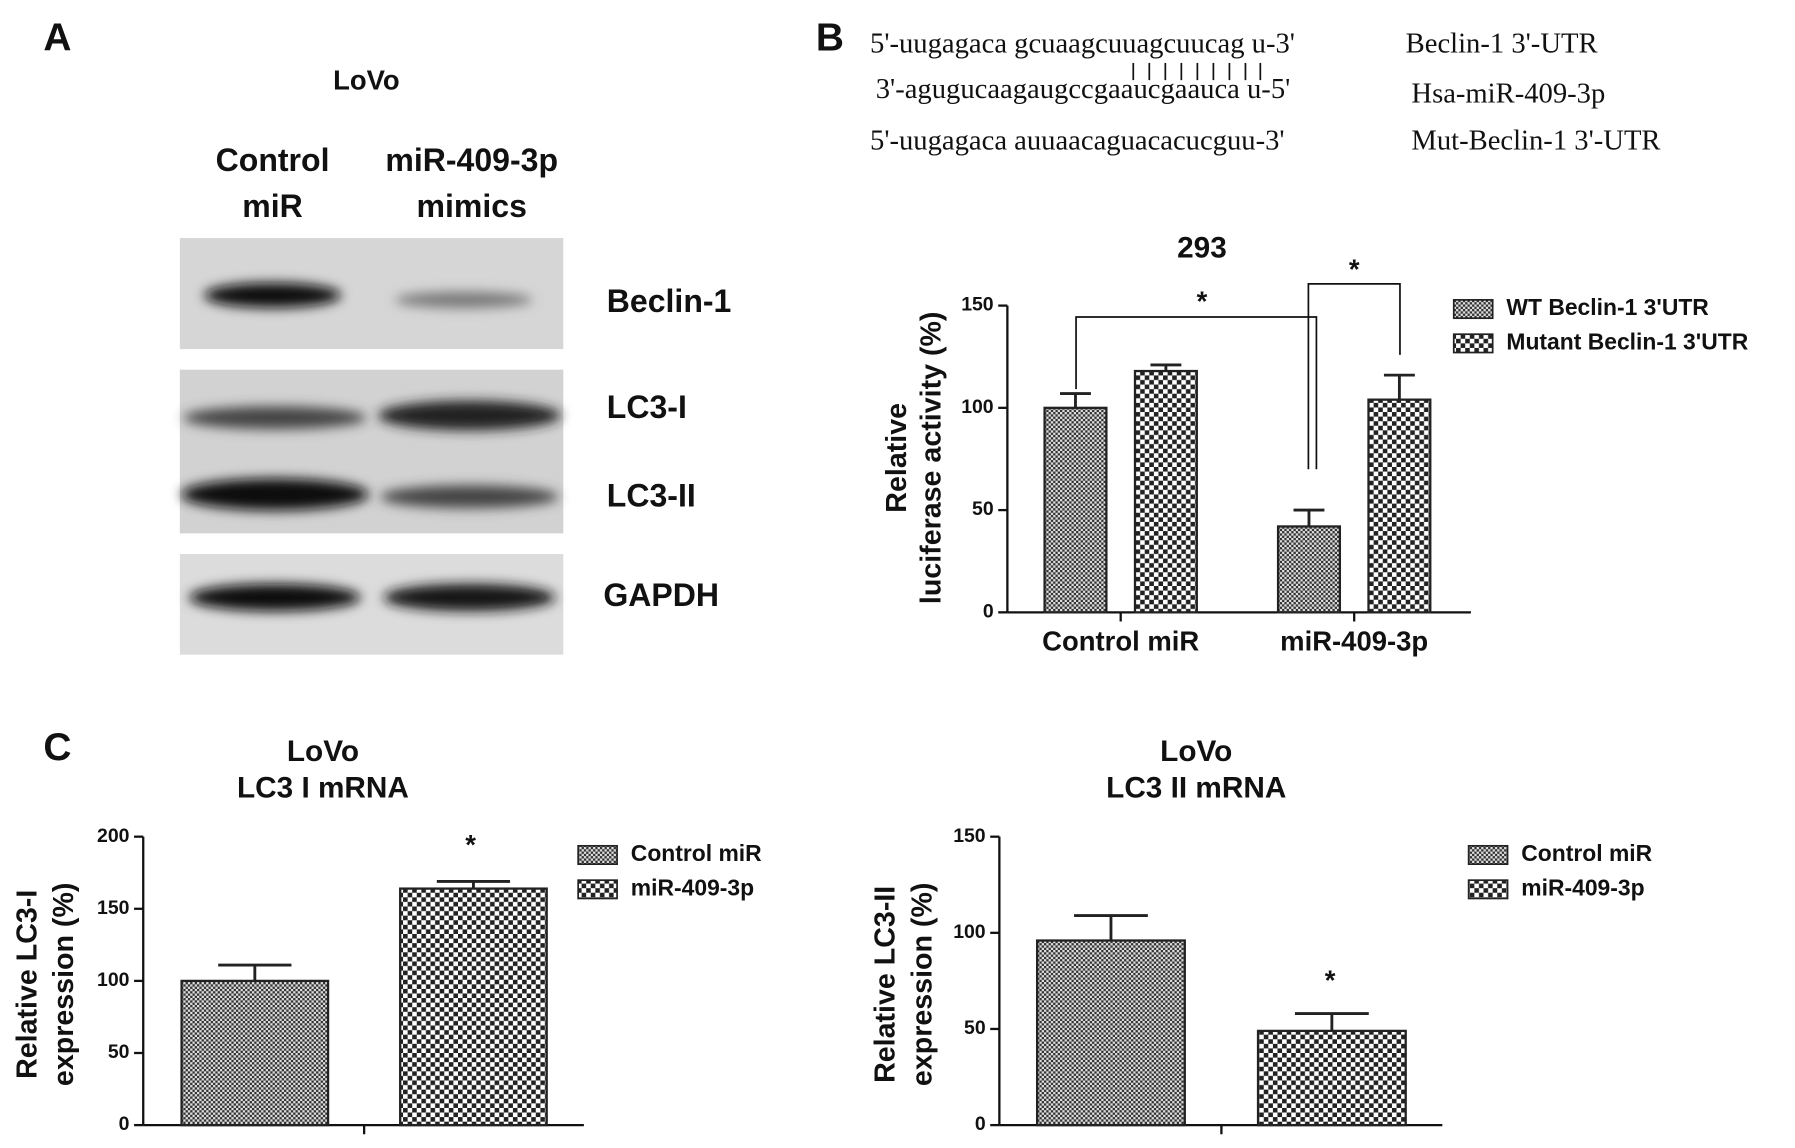  Describe the element at coordinates (1082, 43) in the screenshot. I see `sequence: 5'-uugagaca gcuaagcuuagcuucag u-3'` at that location.